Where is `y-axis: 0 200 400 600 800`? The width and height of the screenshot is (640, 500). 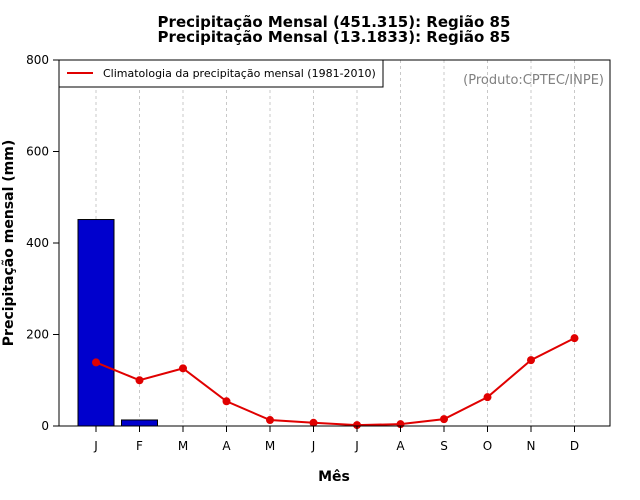
y-axis: 0 200 400 600 800 is located at coordinates (42, 243).